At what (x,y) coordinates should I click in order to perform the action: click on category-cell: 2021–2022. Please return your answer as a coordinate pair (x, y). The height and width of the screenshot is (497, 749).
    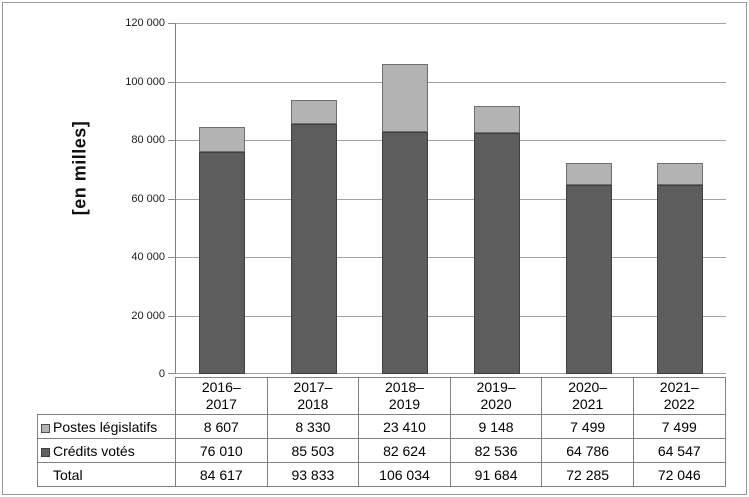
    Looking at the image, I should click on (679, 396).